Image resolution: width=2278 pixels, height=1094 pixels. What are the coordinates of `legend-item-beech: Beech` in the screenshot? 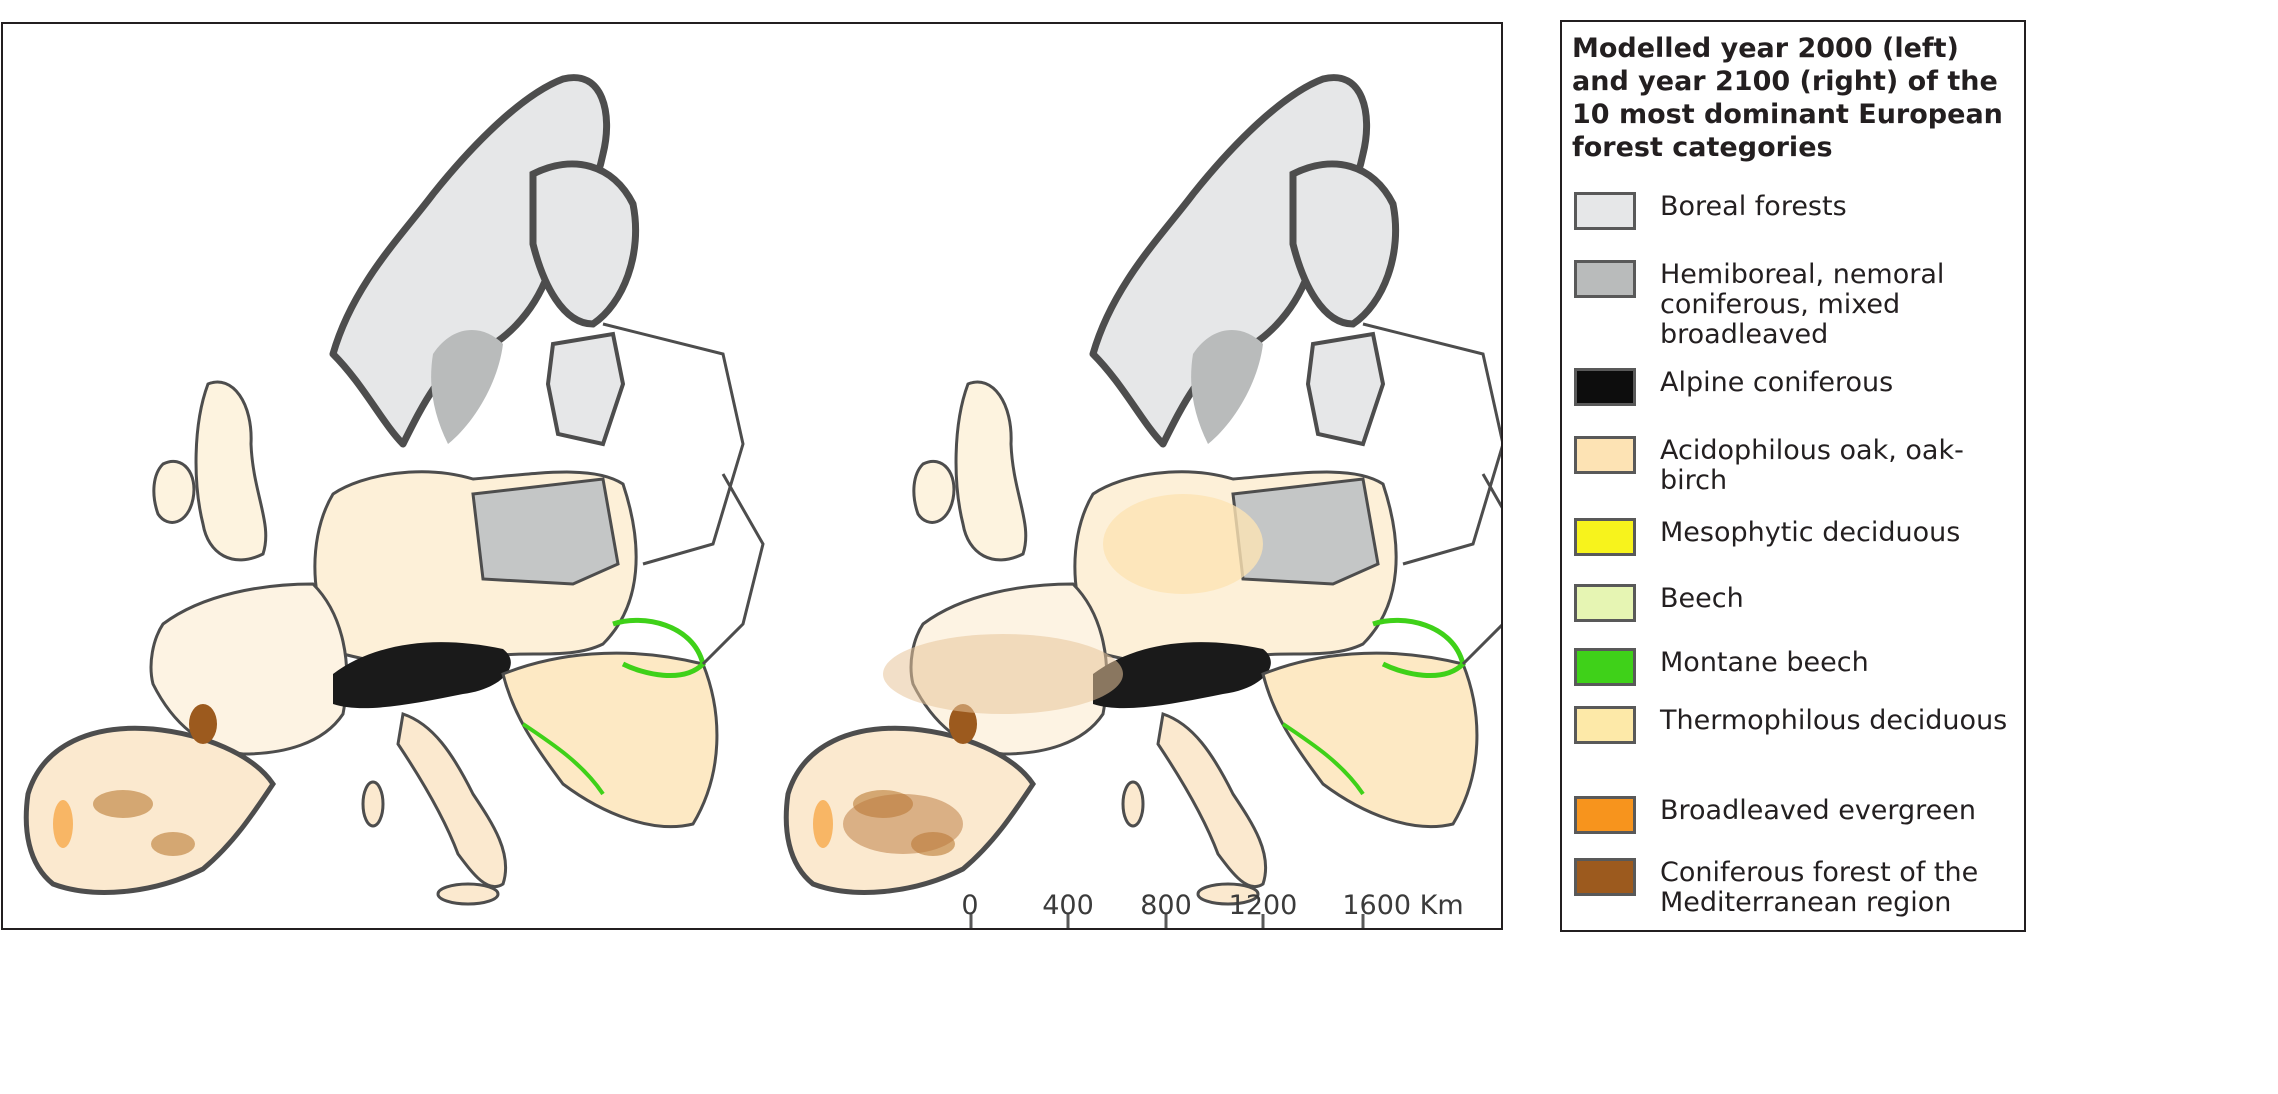 It's located at (1797, 603).